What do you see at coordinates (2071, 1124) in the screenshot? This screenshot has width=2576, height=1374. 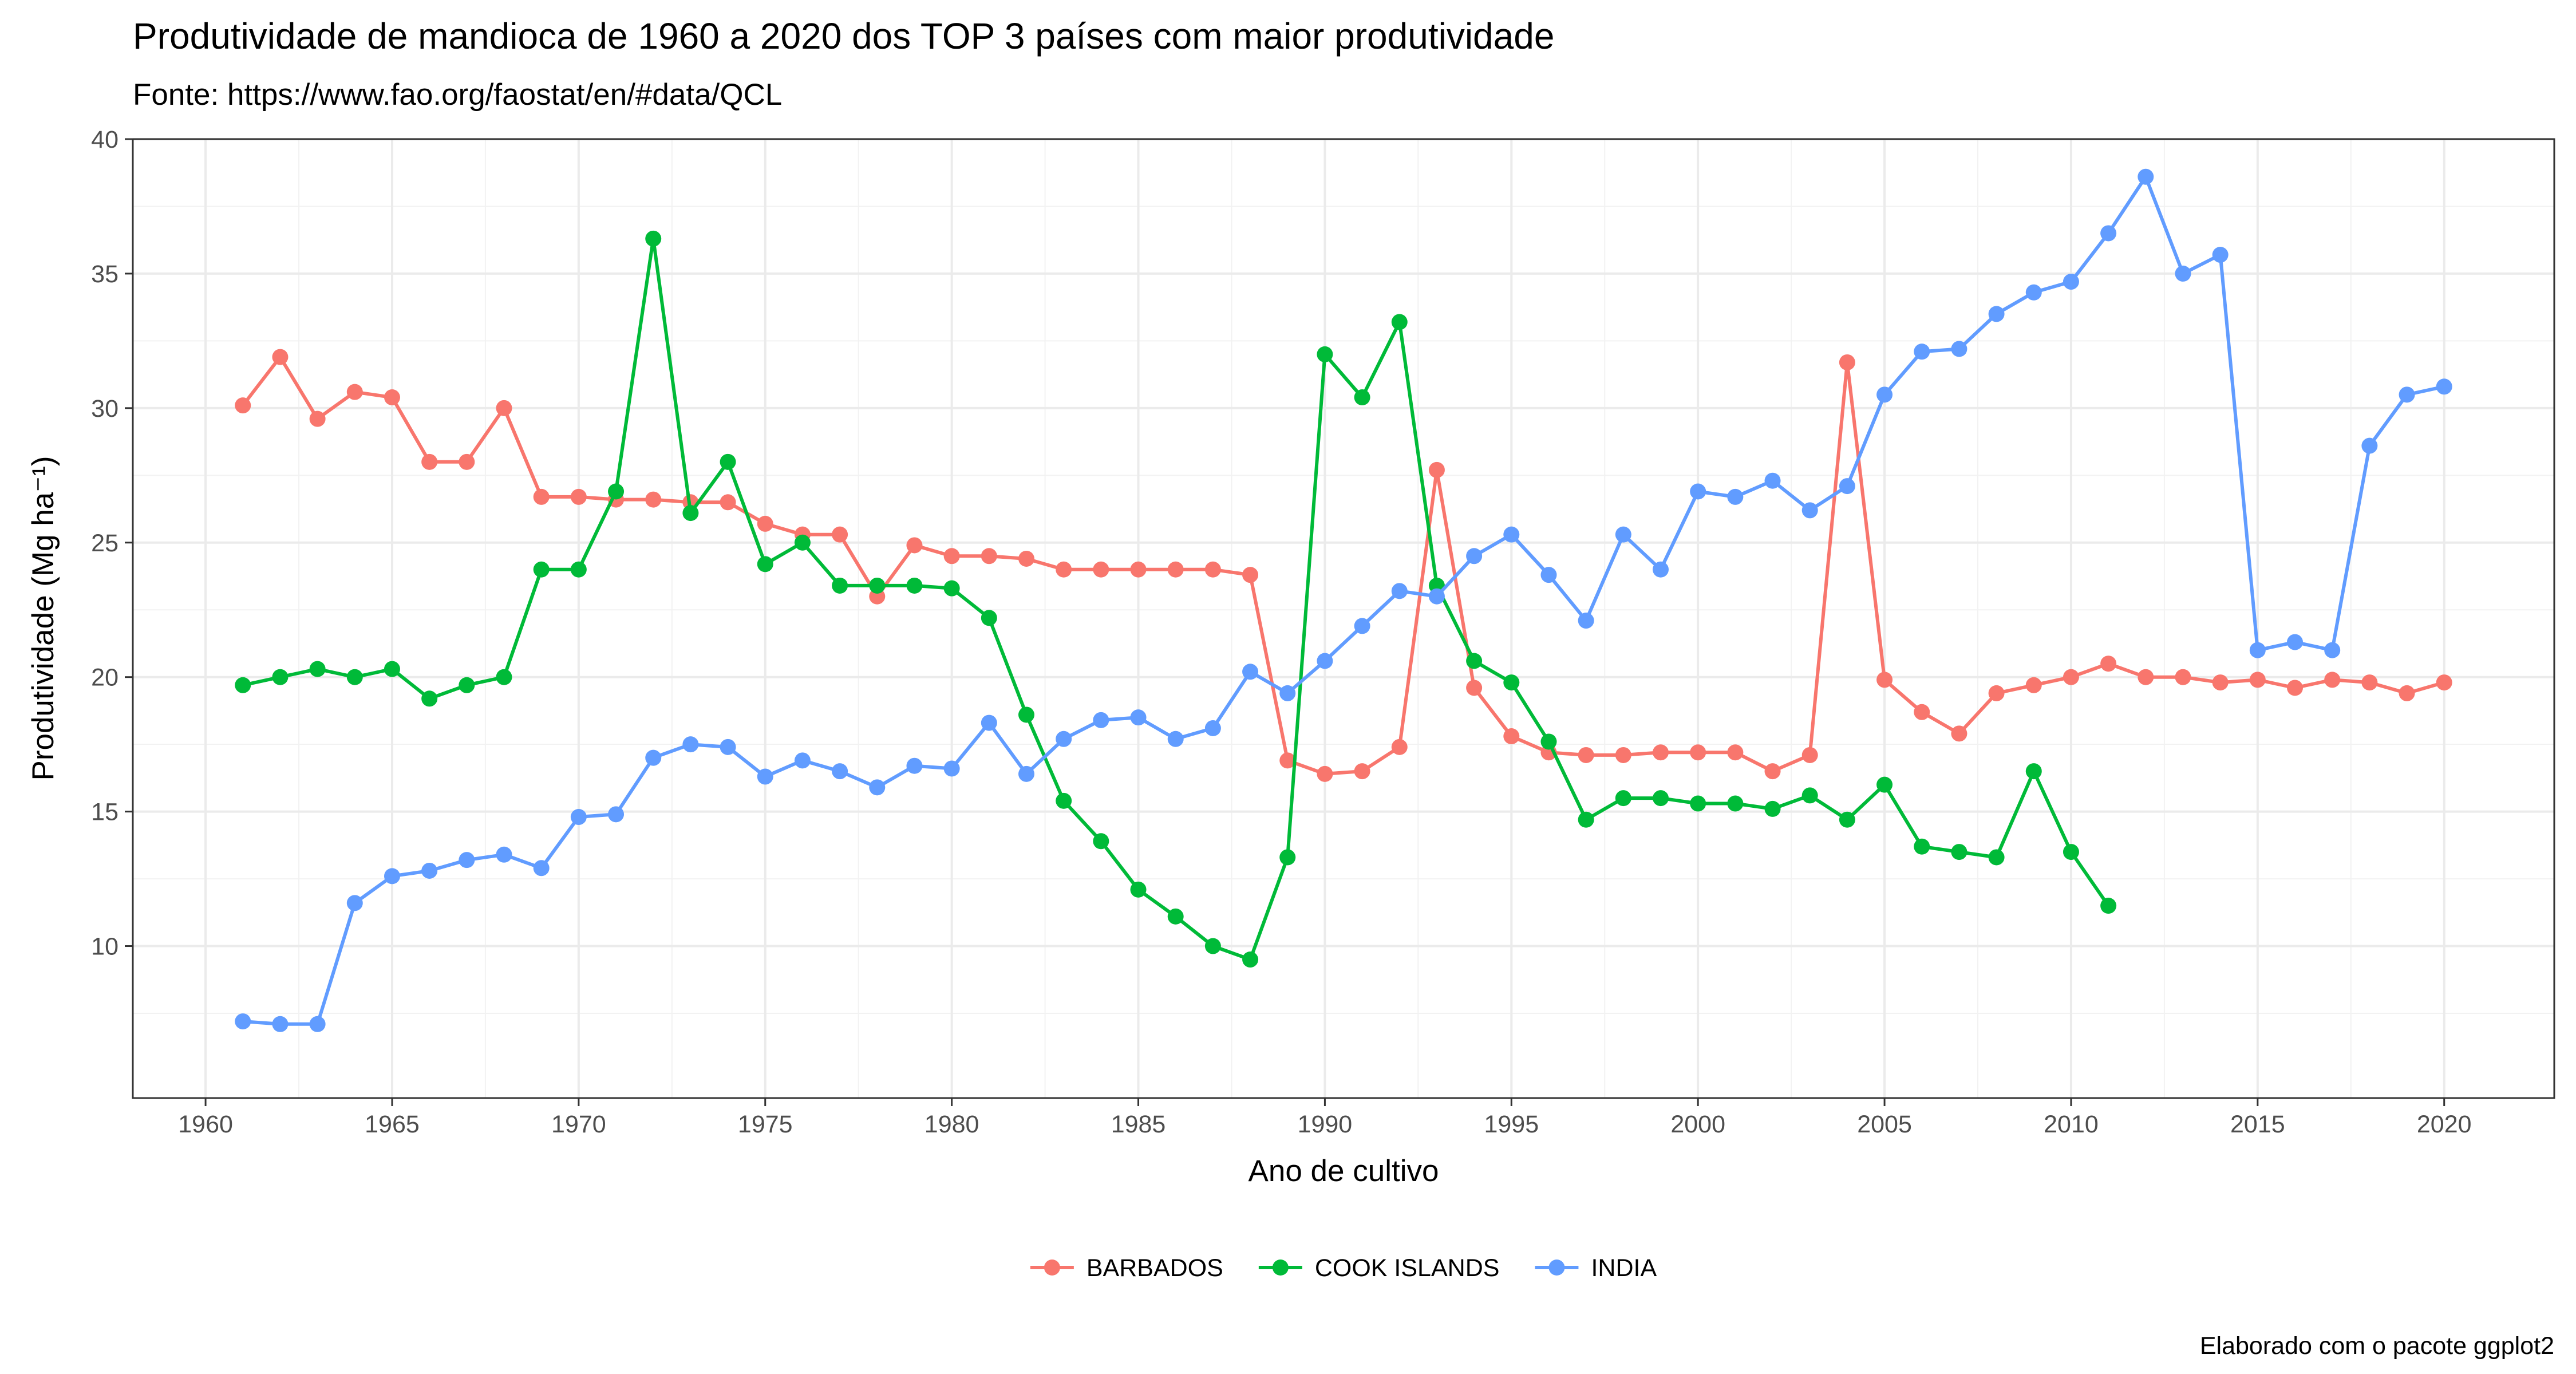 I see `x-tick-label: 2010` at bounding box center [2071, 1124].